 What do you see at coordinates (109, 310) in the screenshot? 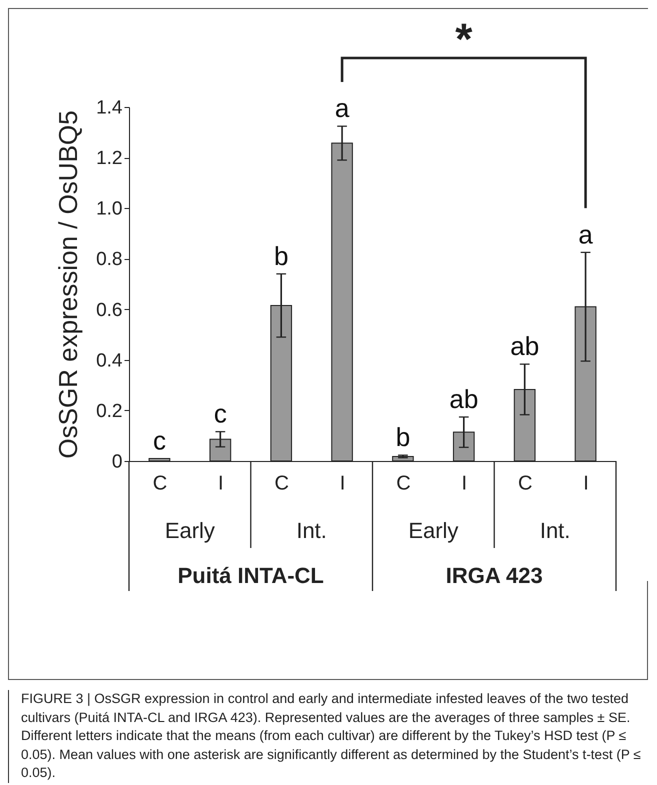
I see `y-tick-label: 0.6` at bounding box center [109, 310].